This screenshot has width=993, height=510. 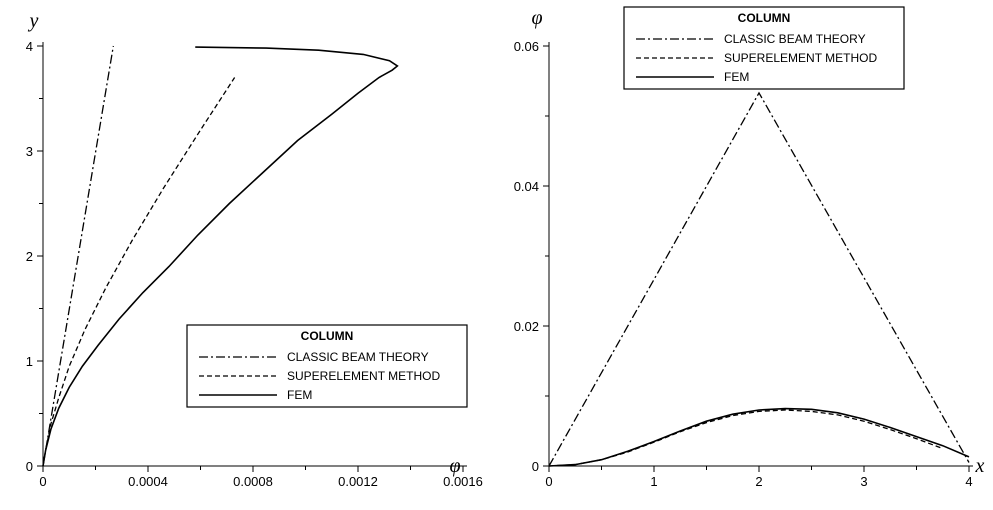 What do you see at coordinates (29, 151) in the screenshot?
I see `y-tick-label: 3` at bounding box center [29, 151].